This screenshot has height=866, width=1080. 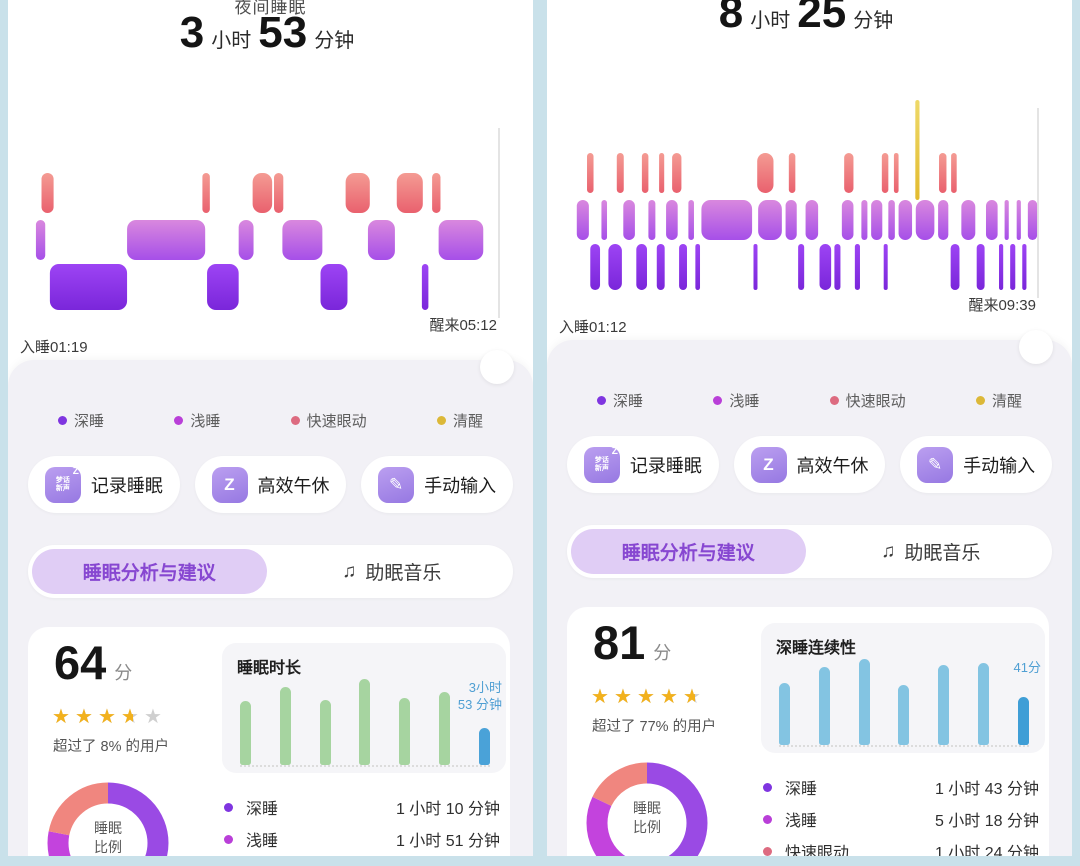 I want to click on tab-label: 助眠音乐, so click(x=942, y=553).